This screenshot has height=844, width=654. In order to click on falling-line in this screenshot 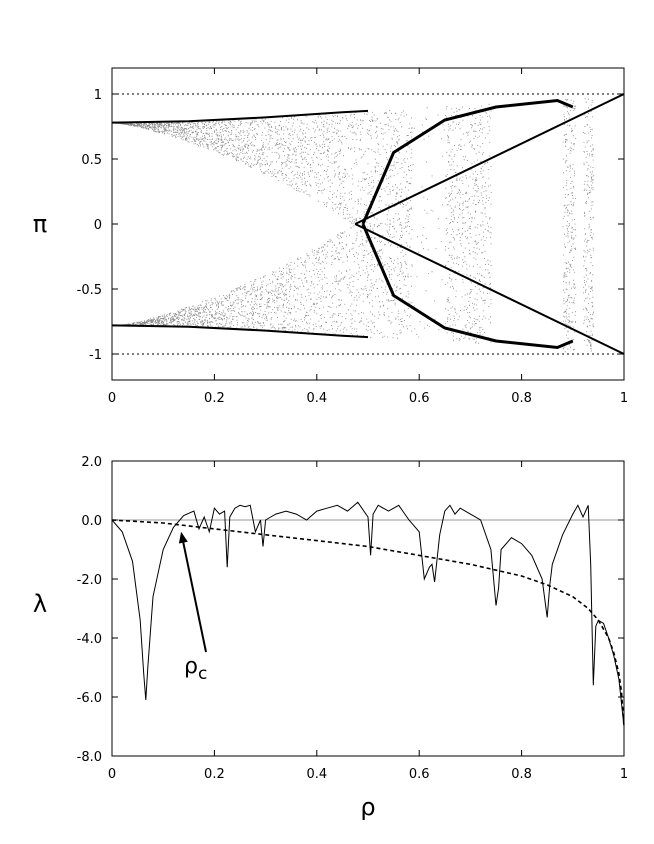, I will do `click(489, 289)`.